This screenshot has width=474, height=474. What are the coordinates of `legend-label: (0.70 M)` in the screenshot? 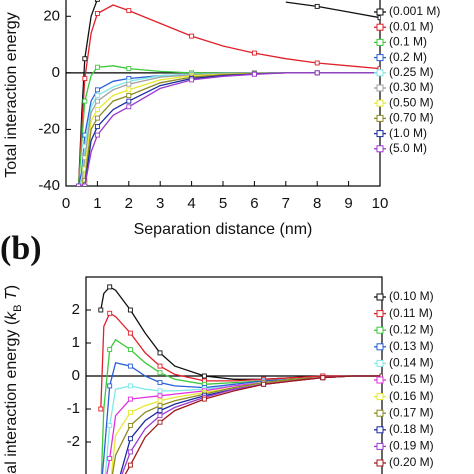 It's located at (411, 118).